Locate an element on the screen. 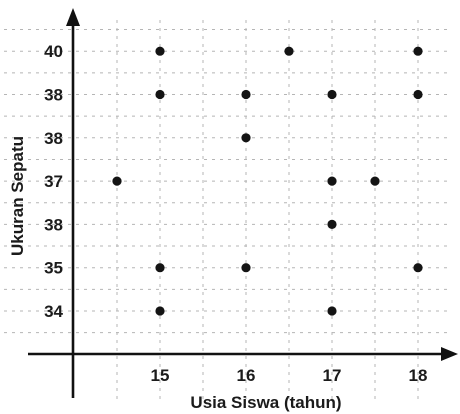 This screenshot has height=414, width=460. x-axis-title: Usia Siswa (tahun) is located at coordinates (265, 402).